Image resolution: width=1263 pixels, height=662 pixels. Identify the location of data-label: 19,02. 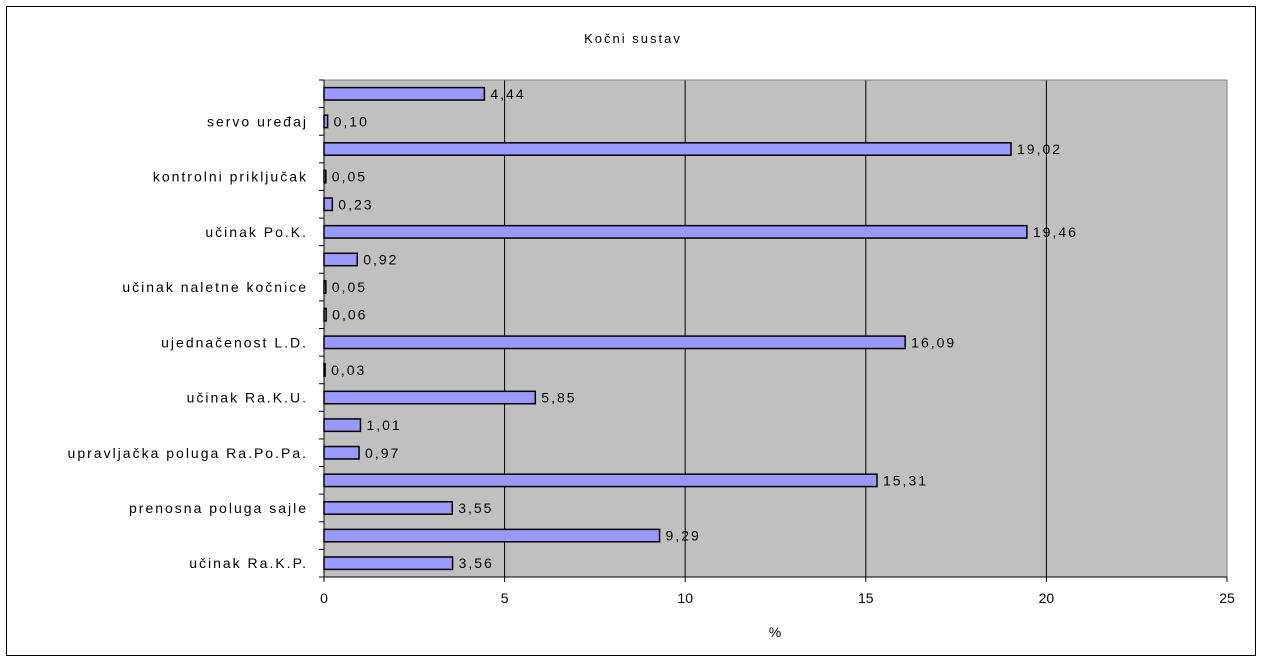
(1039, 149).